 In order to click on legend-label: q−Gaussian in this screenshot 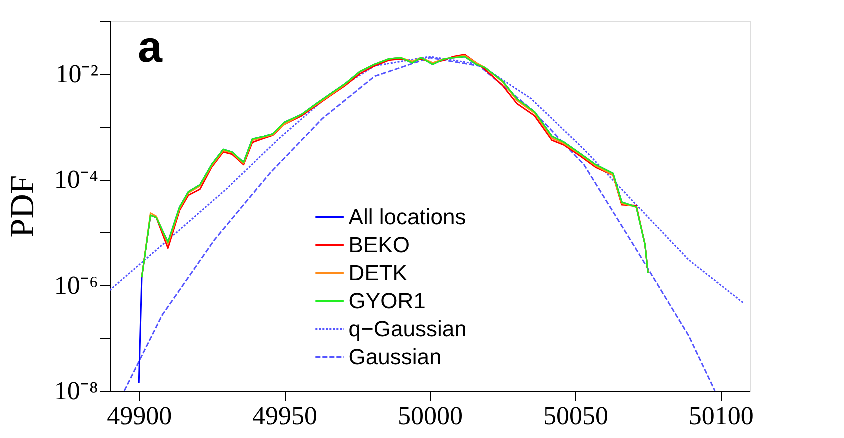, I will do `click(407, 329)`.